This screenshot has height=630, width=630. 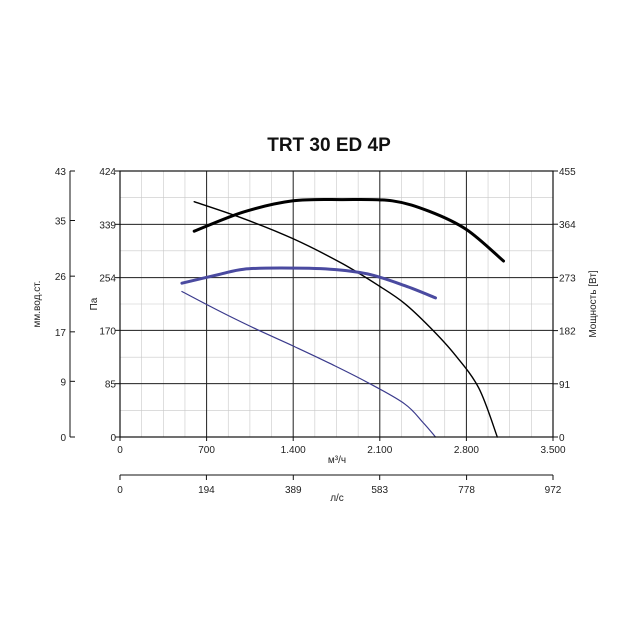 What do you see at coordinates (206, 450) in the screenshot?
I see `x-tick-label: 700` at bounding box center [206, 450].